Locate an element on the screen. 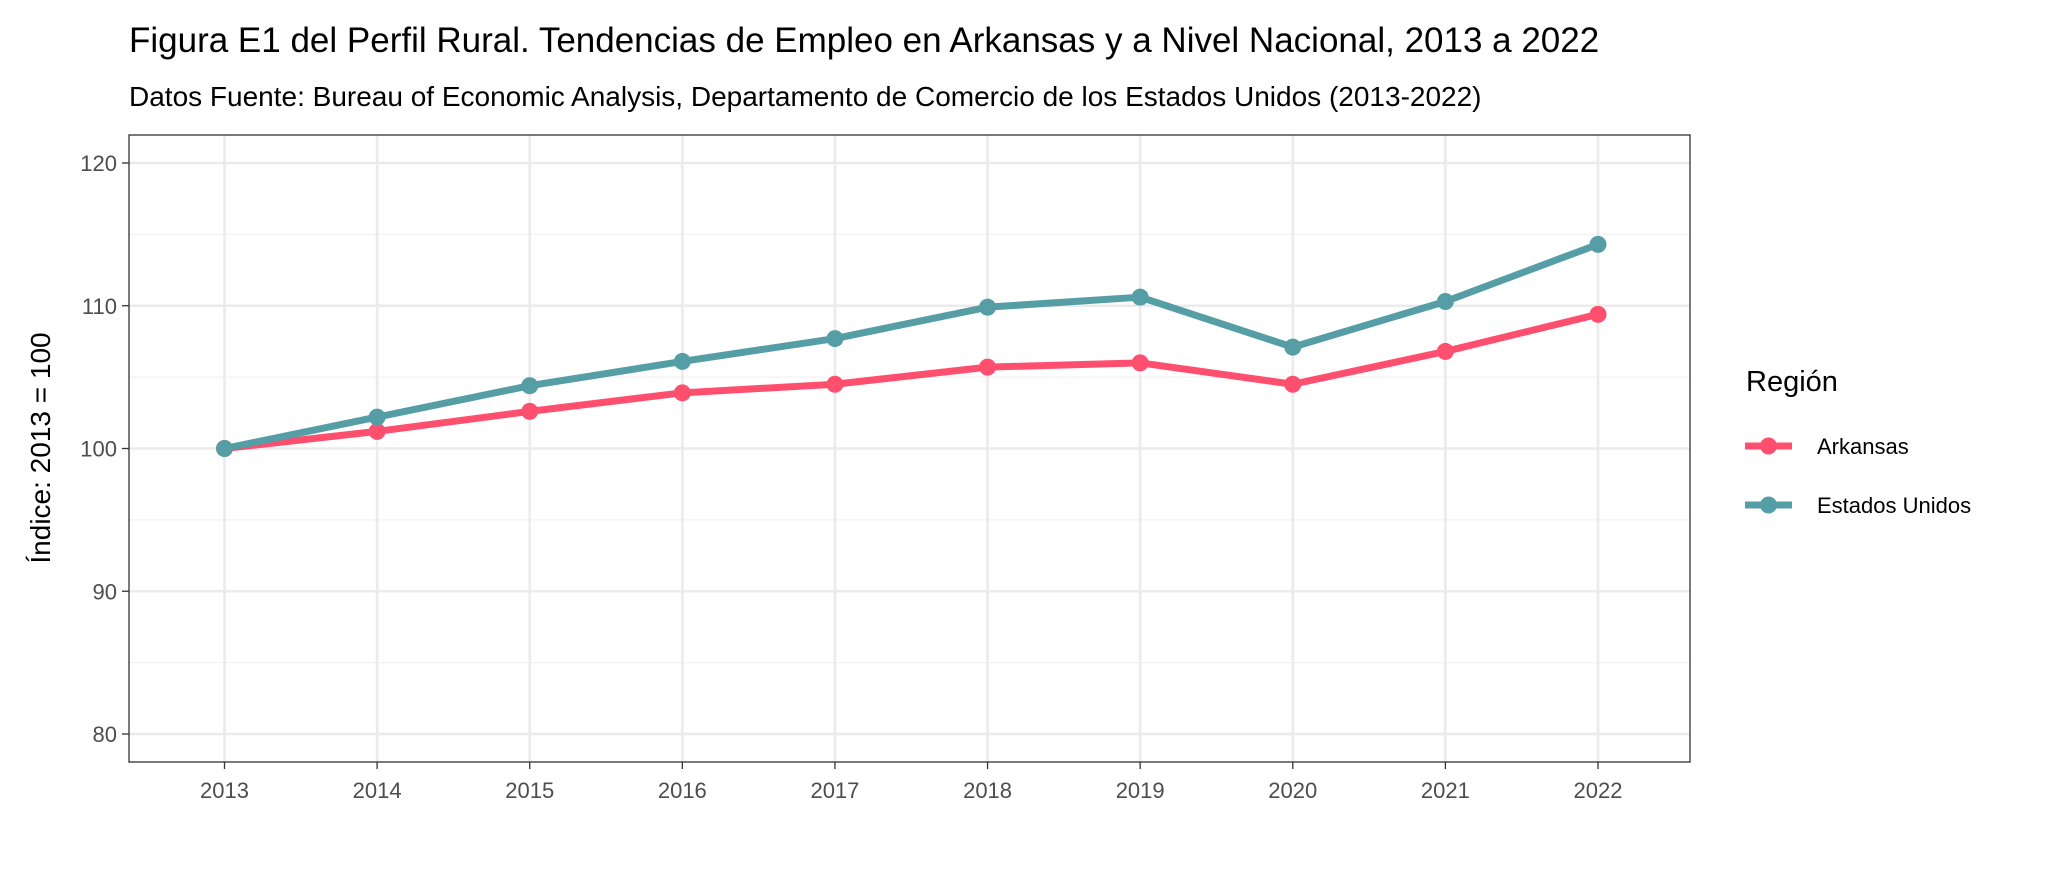 Image resolution: width=2048 pixels, height=869 pixels. x-tick-label: 2014 is located at coordinates (377, 790).